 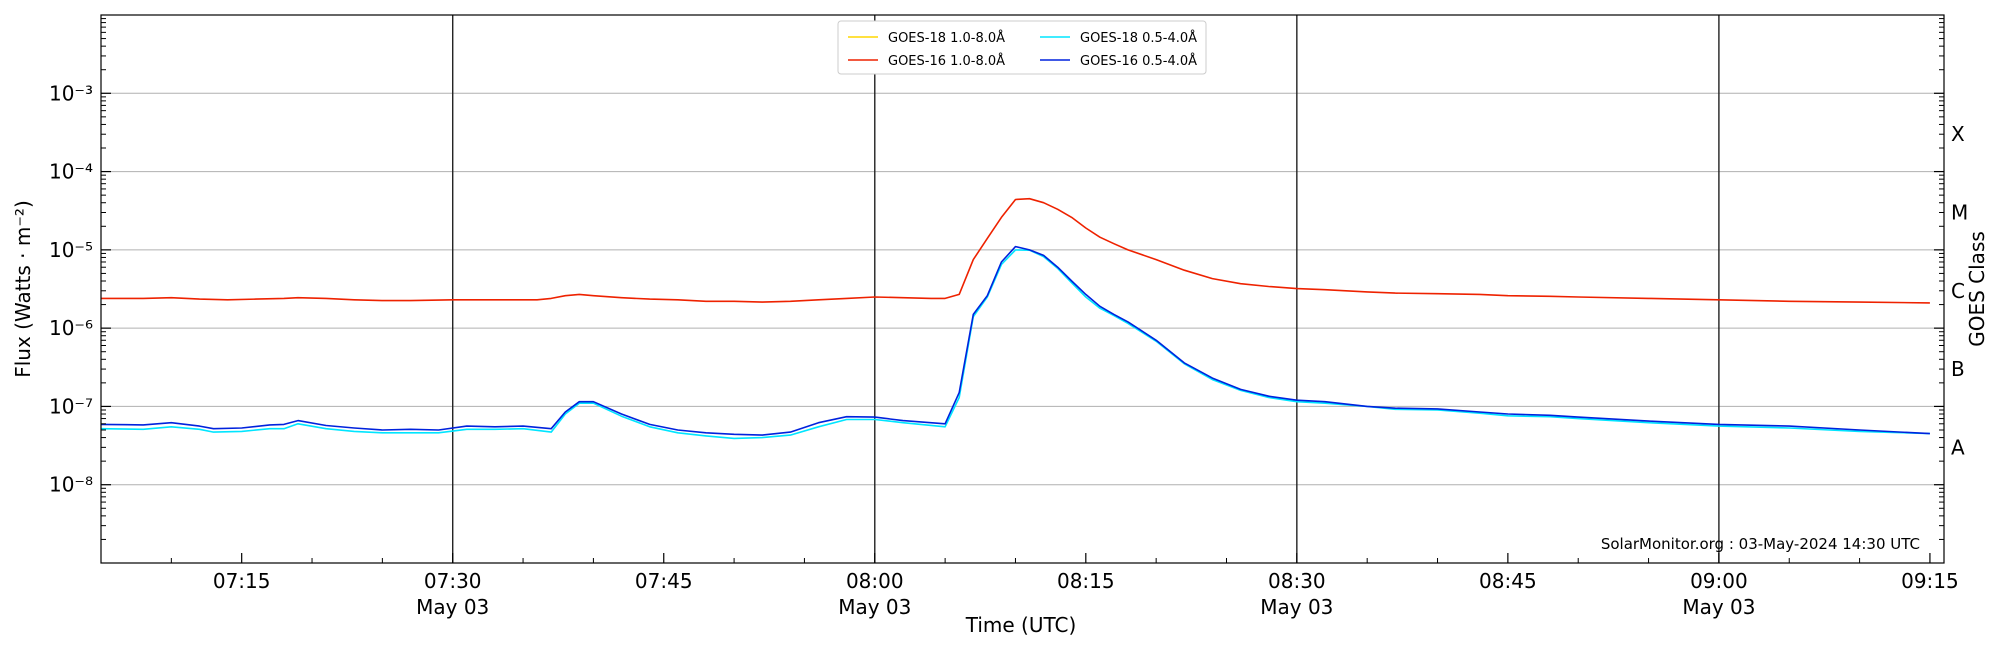 I want to click on x-axis-title: Time (UTC), so click(x=1021, y=625).